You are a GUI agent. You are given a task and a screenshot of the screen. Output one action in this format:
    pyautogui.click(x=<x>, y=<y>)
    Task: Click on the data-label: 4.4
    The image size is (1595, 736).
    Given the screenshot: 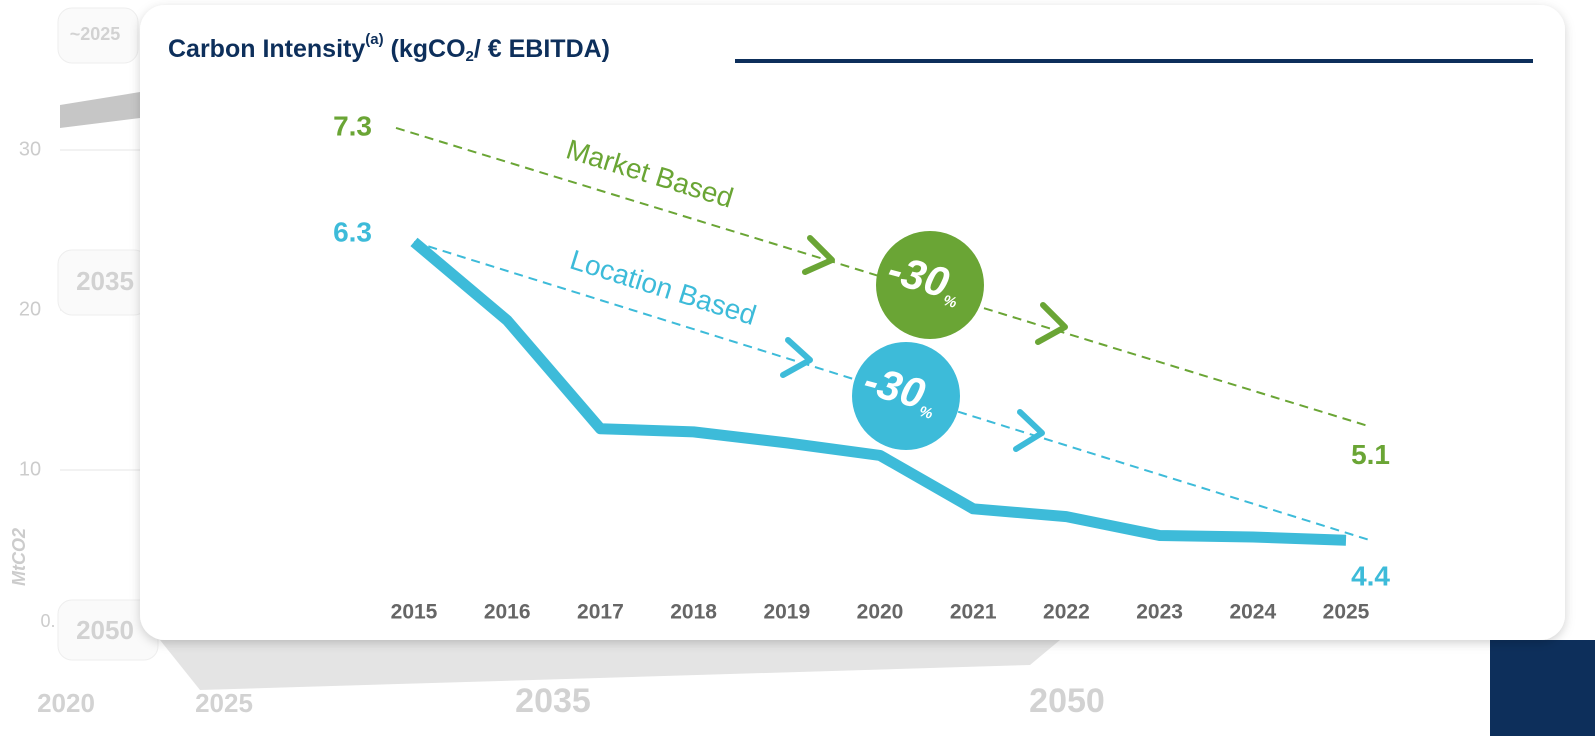 What is the action you would take?
    pyautogui.click(x=1370, y=576)
    